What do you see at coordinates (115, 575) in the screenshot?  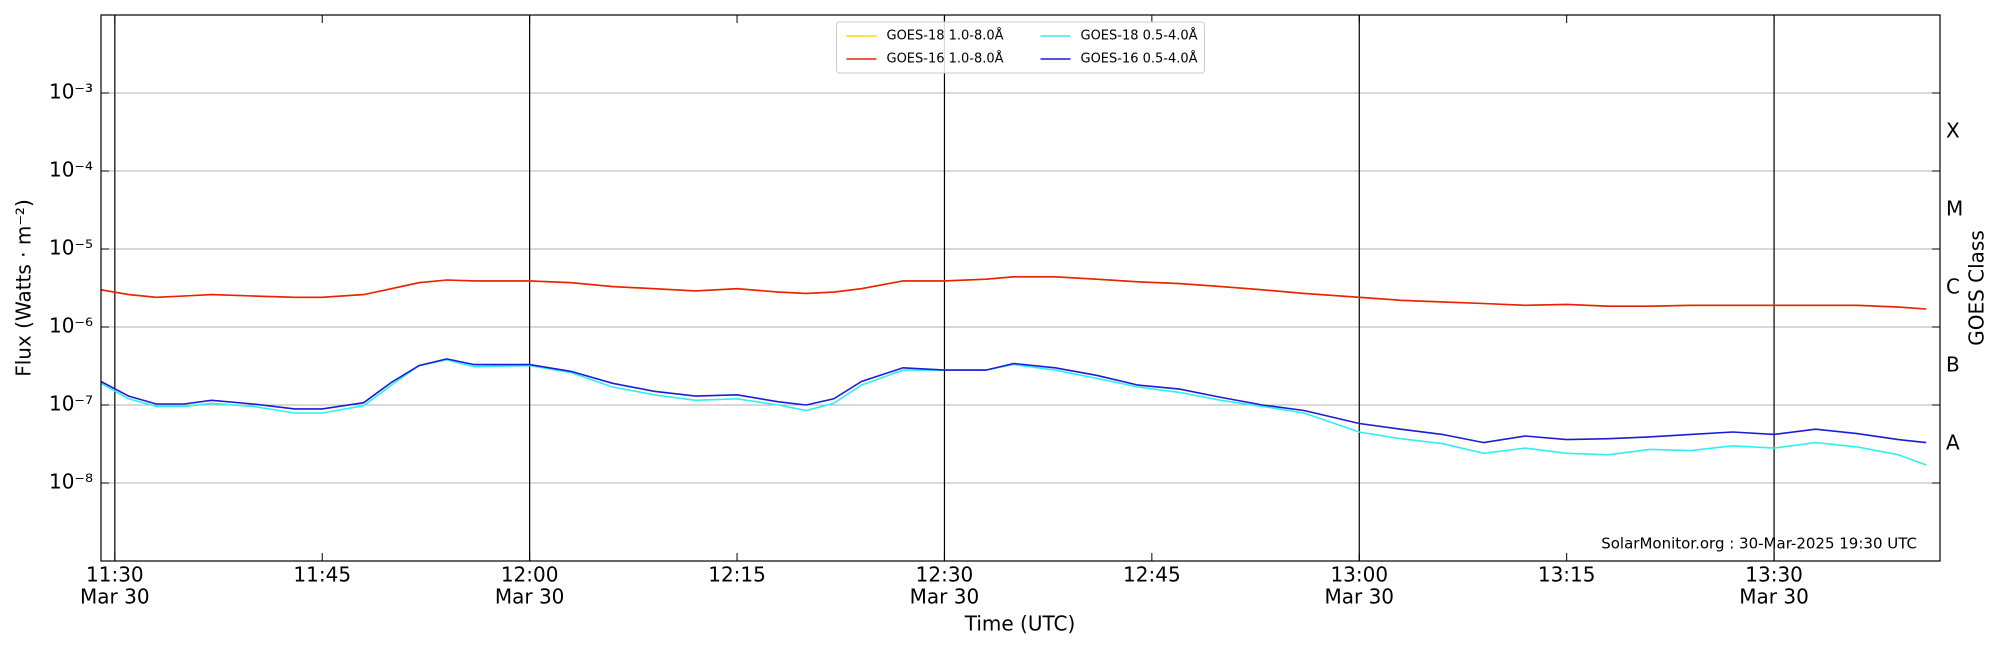 I see `x-tick-label: 11:30` at bounding box center [115, 575].